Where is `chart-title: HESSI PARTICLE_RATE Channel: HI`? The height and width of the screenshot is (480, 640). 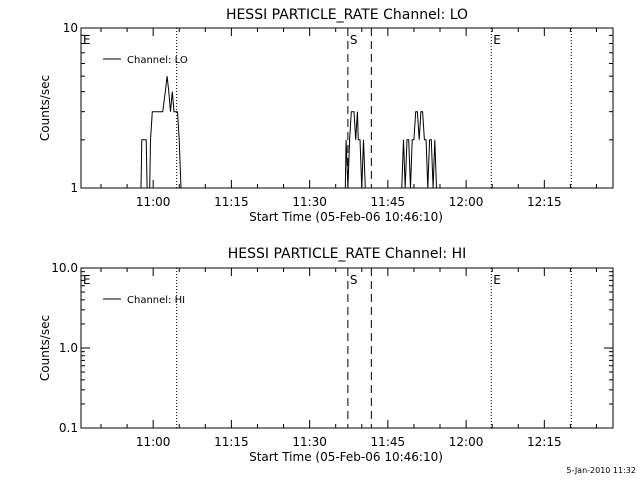 chart-title: HESSI PARTICLE_RATE Channel: HI is located at coordinates (347, 254).